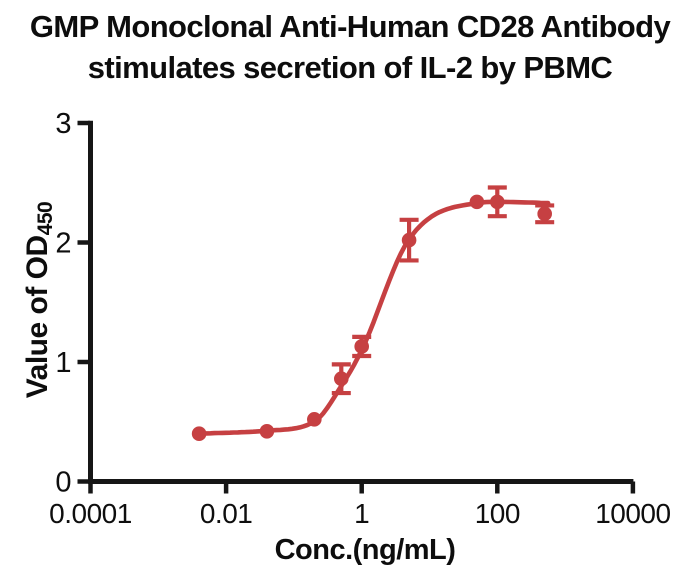 This screenshot has width=700, height=578. What do you see at coordinates (361, 513) in the screenshot?
I see `x-tick-label: 1` at bounding box center [361, 513].